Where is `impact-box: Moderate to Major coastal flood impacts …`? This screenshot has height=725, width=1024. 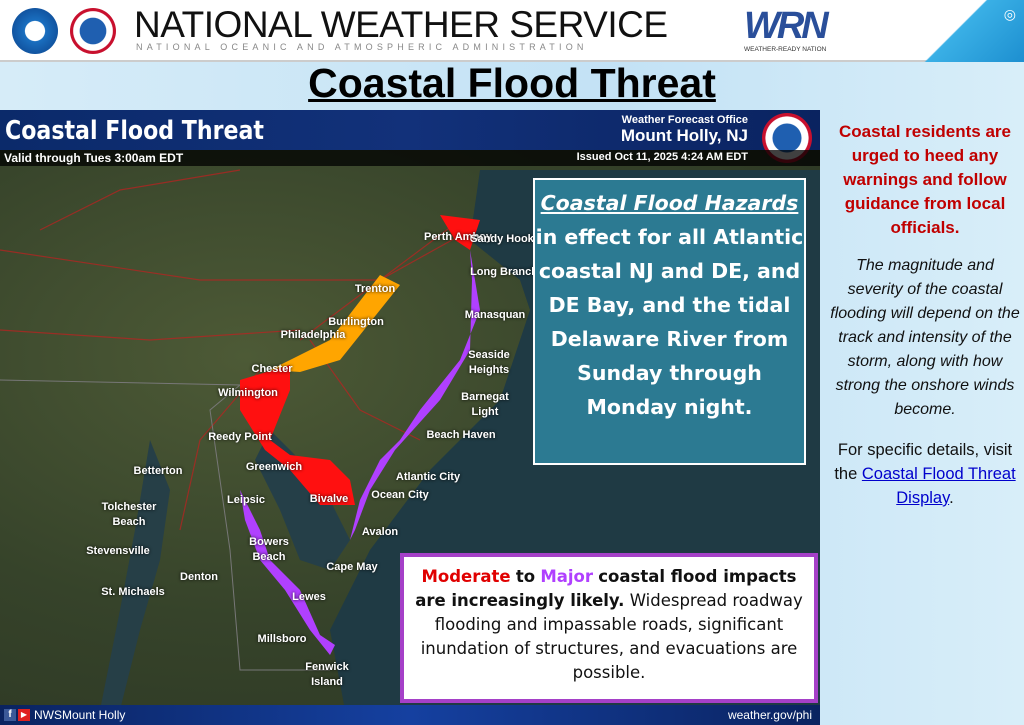 impact-box: Moderate to Major coastal flood impacts … is located at coordinates (609, 628).